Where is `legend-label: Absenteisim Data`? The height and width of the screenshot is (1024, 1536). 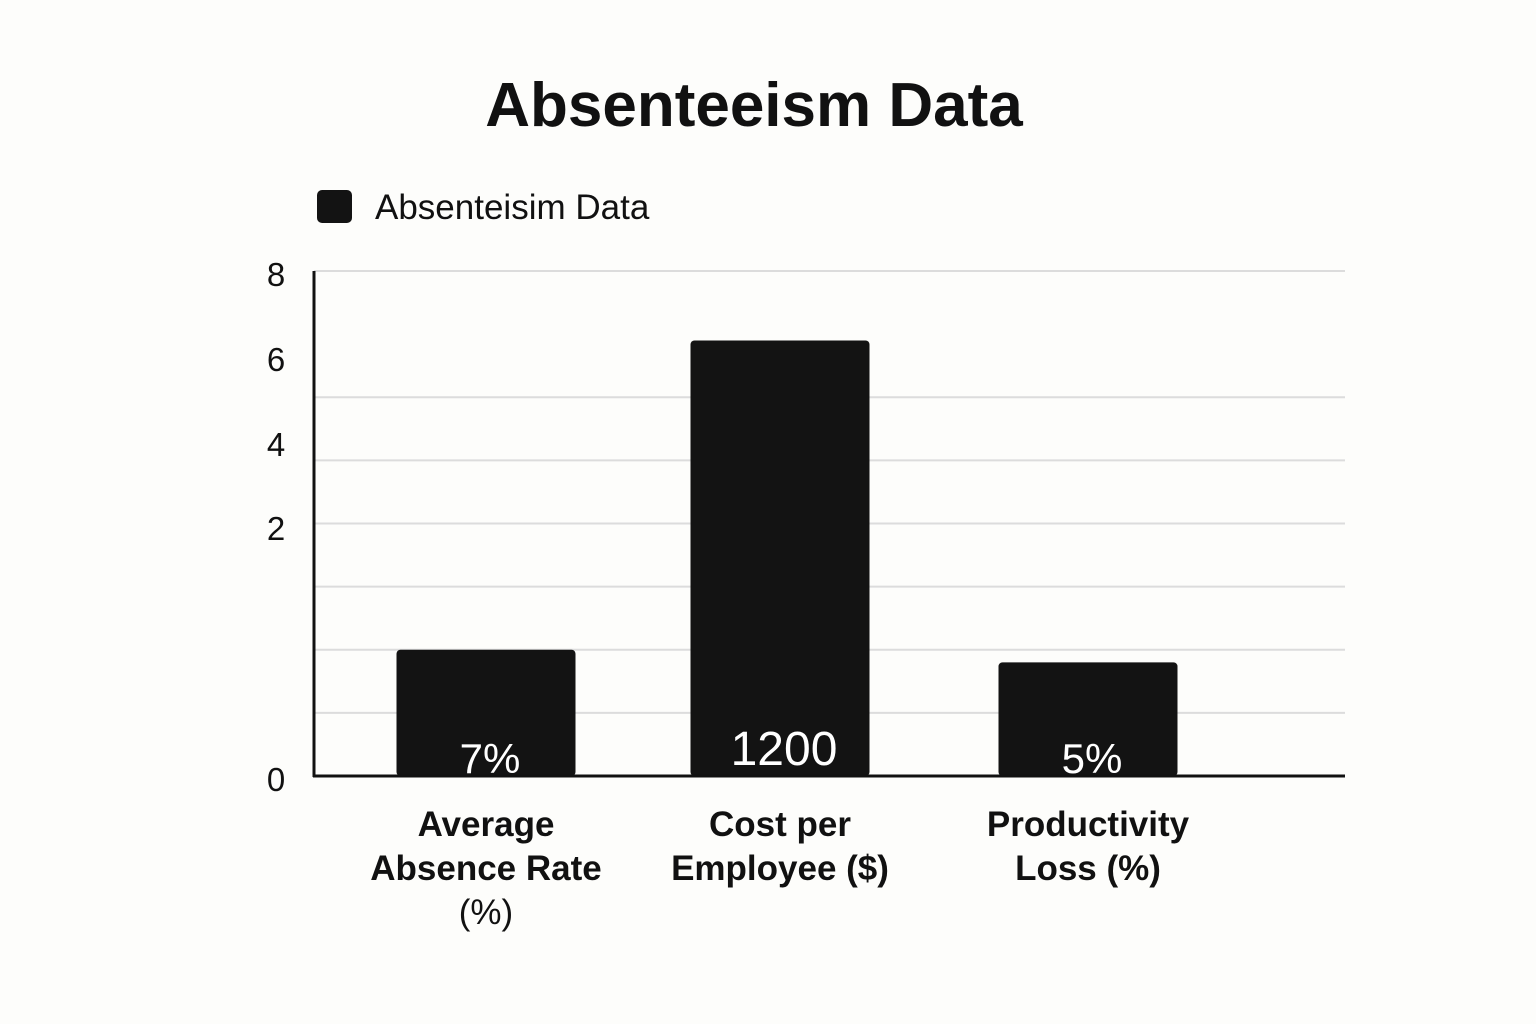 legend-label: Absenteisim Data is located at coordinates (512, 207).